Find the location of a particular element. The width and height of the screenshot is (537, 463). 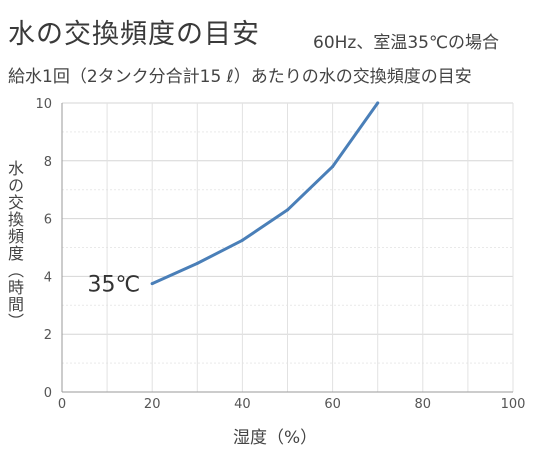

x-tick-label: 20 is located at coordinates (152, 404).